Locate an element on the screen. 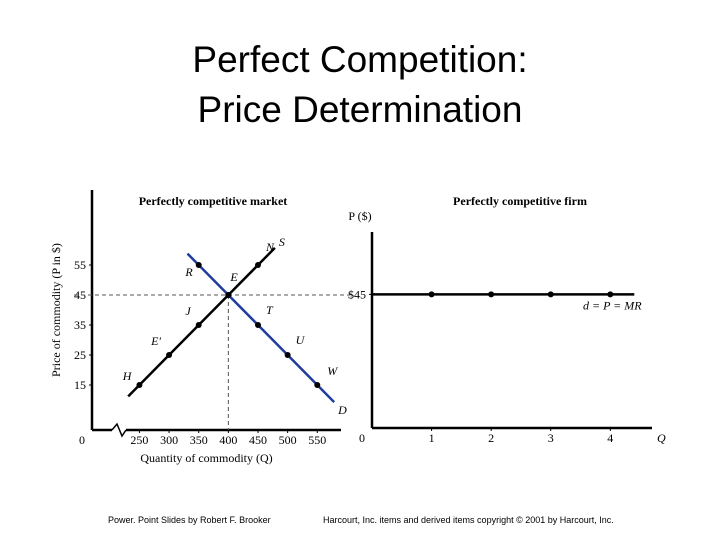 The width and height of the screenshot is (720, 540). x-tick-label: 350 is located at coordinates (199, 440).